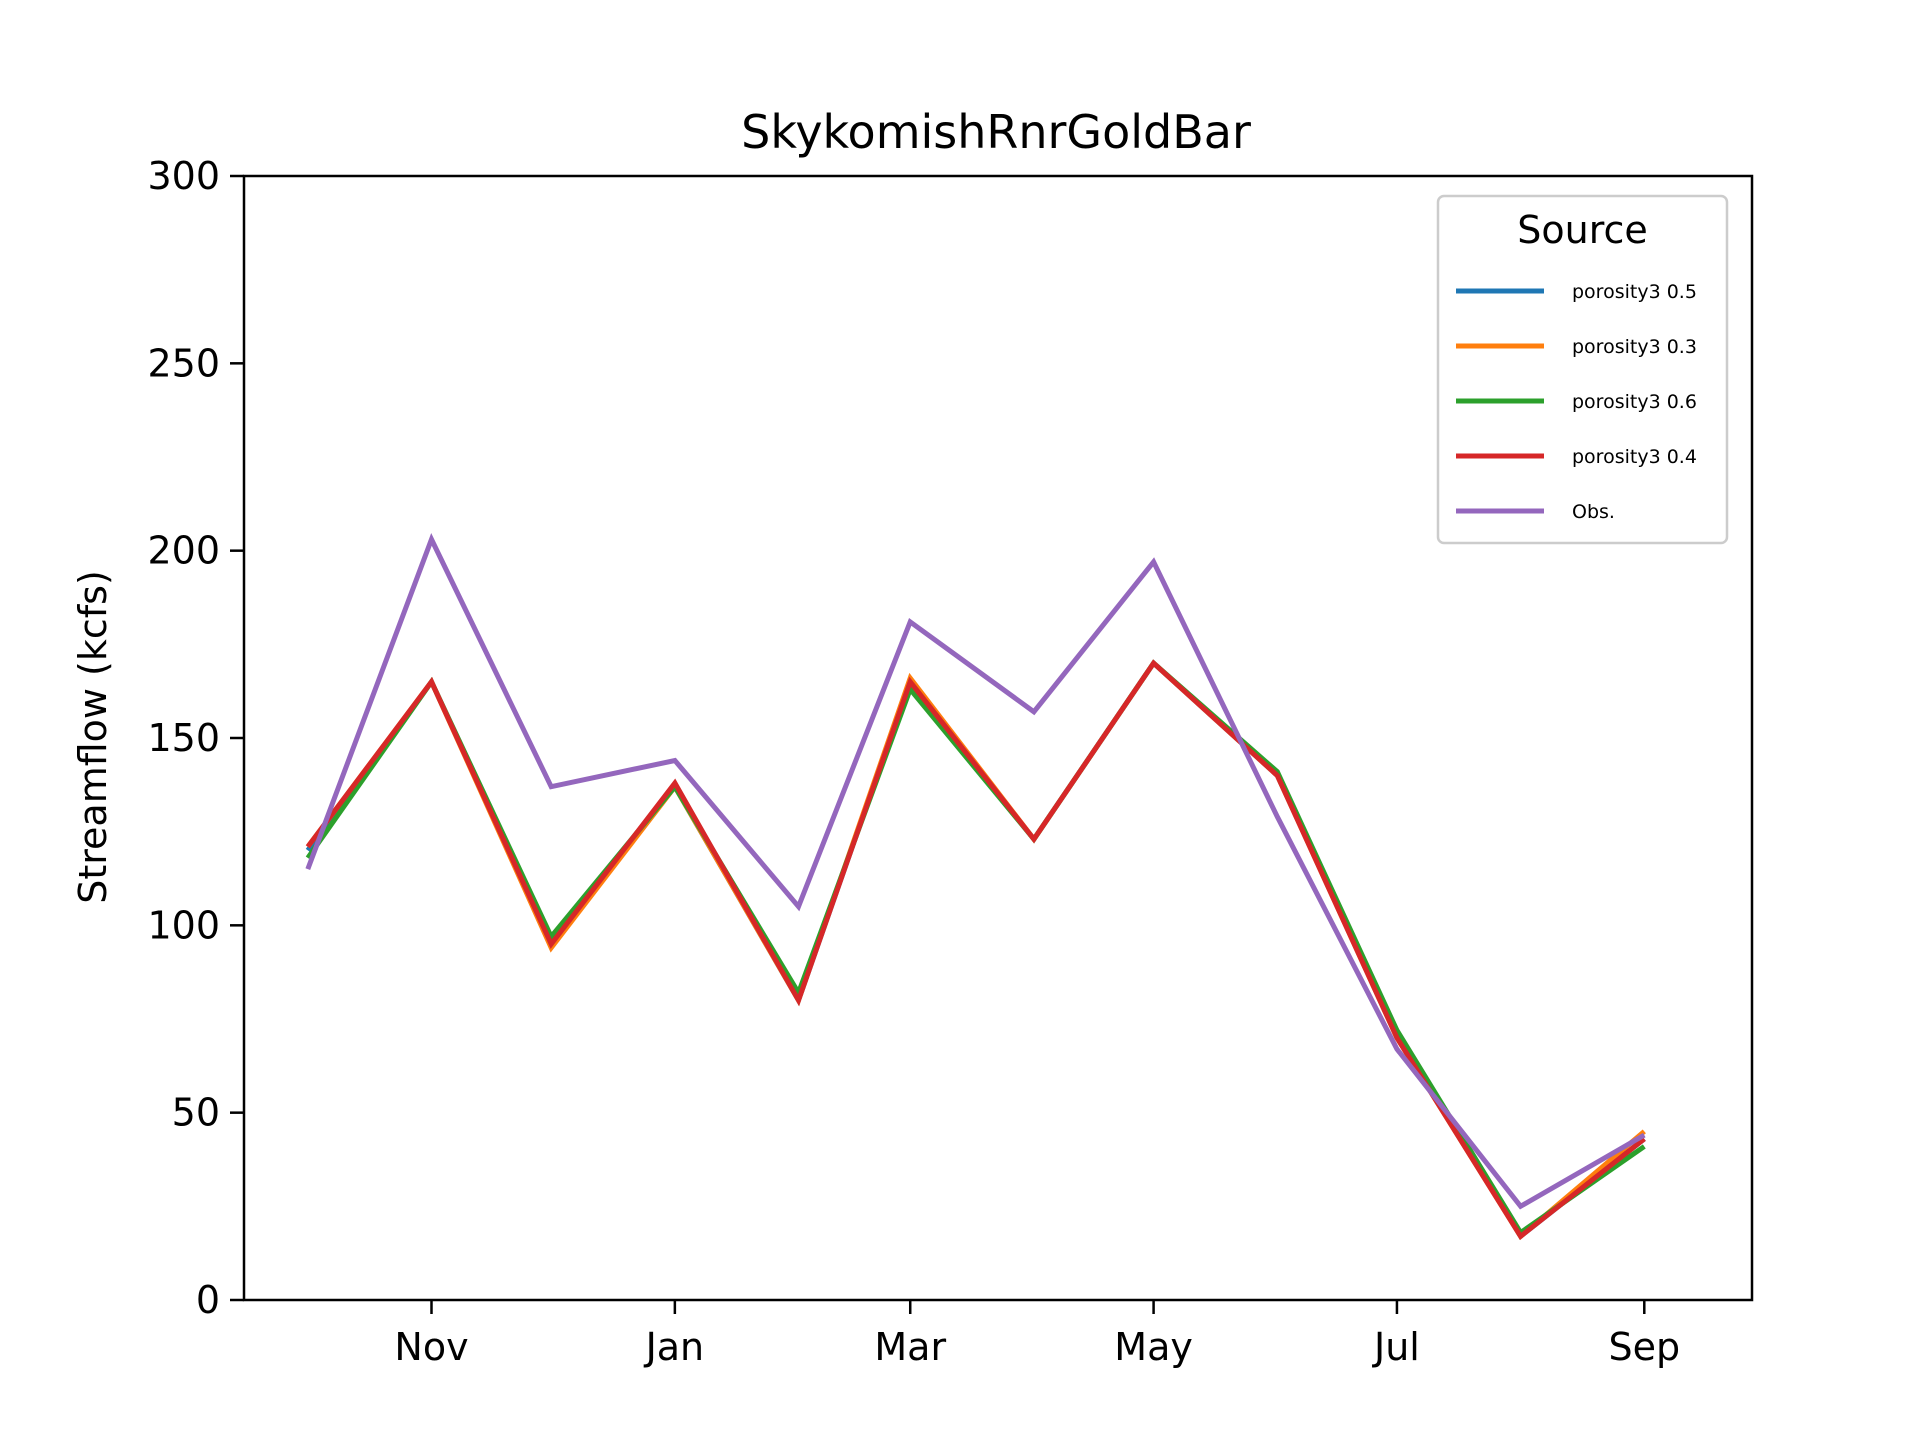 Image resolution: width=1920 pixels, height=1440 pixels. Describe the element at coordinates (1634, 292) in the screenshot. I see `legend-entry-label: porosity3 0.5` at that location.